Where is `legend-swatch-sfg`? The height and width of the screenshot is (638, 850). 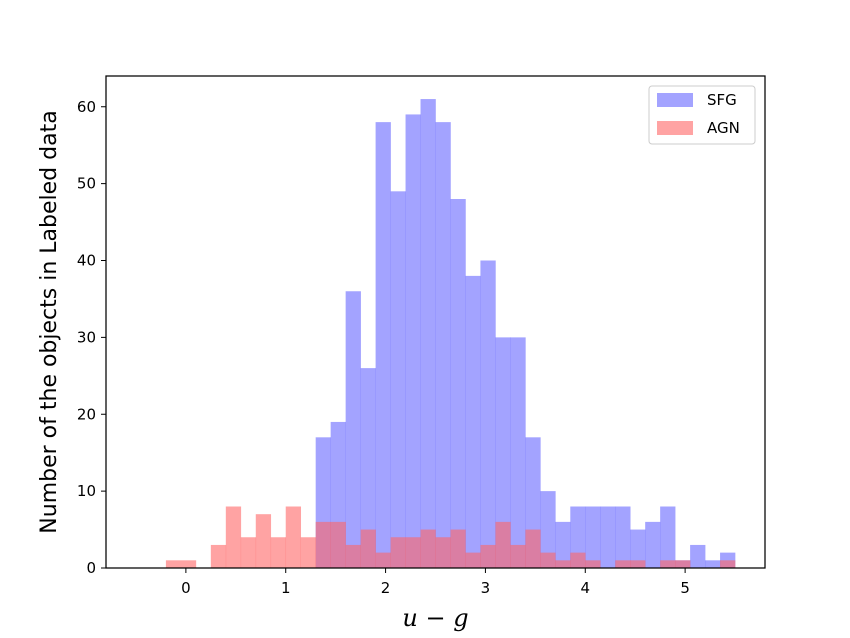
legend-swatch-sfg is located at coordinates (675, 100).